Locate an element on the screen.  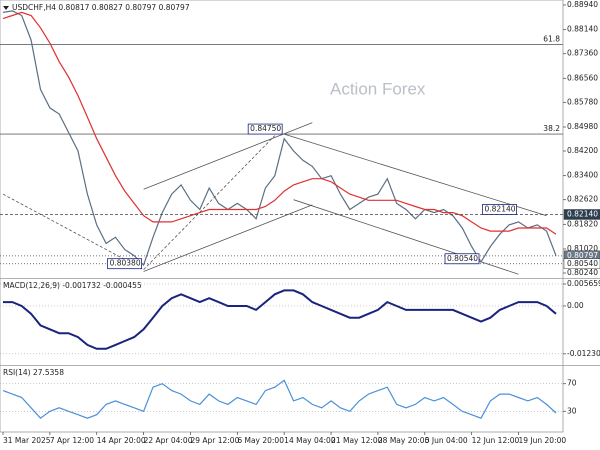
y-tick-label: 0.86560 is located at coordinates (582, 77).